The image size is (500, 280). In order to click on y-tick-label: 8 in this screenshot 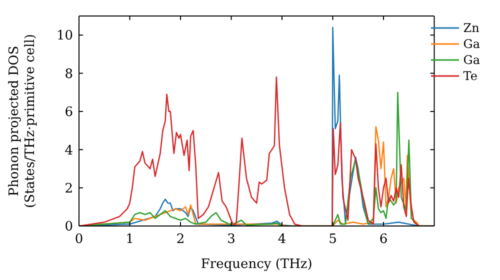, I will do `click(68, 74)`.